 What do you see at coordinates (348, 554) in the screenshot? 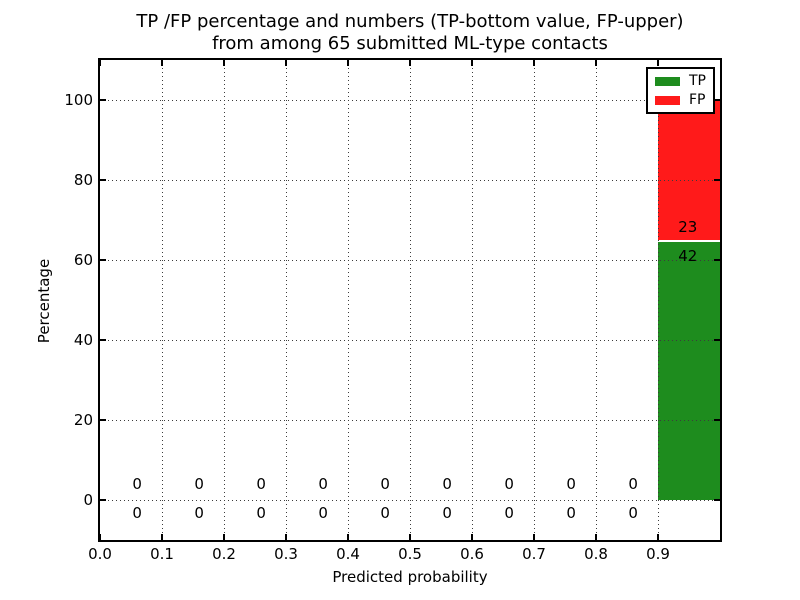
I see `x-tick-label: 0.4` at bounding box center [348, 554].